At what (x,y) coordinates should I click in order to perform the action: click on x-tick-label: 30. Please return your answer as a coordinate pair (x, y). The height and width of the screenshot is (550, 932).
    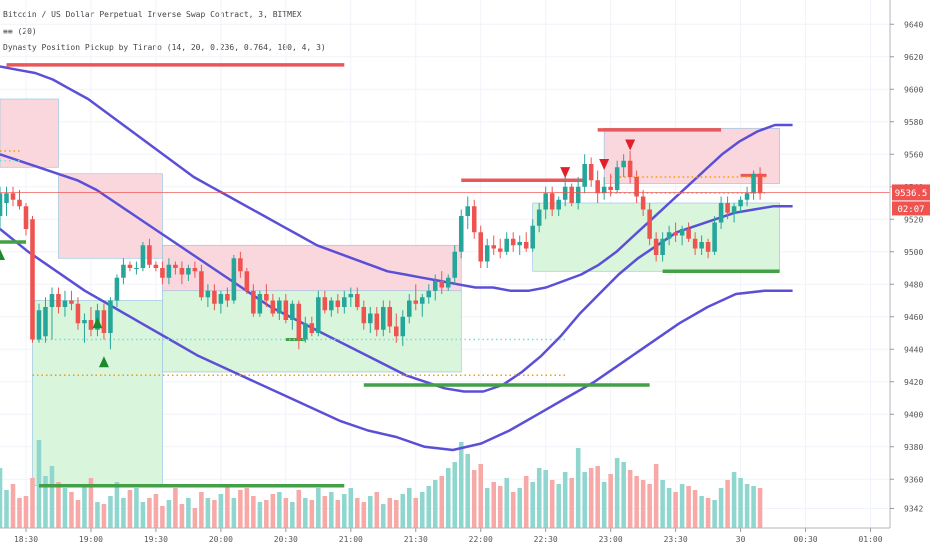
    Looking at the image, I should click on (741, 539).